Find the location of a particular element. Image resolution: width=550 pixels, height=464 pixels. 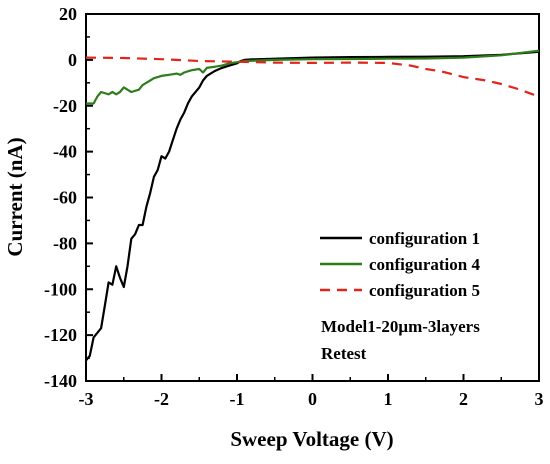

annotation-model: Model1-20μm-3layers is located at coordinates (400, 326).